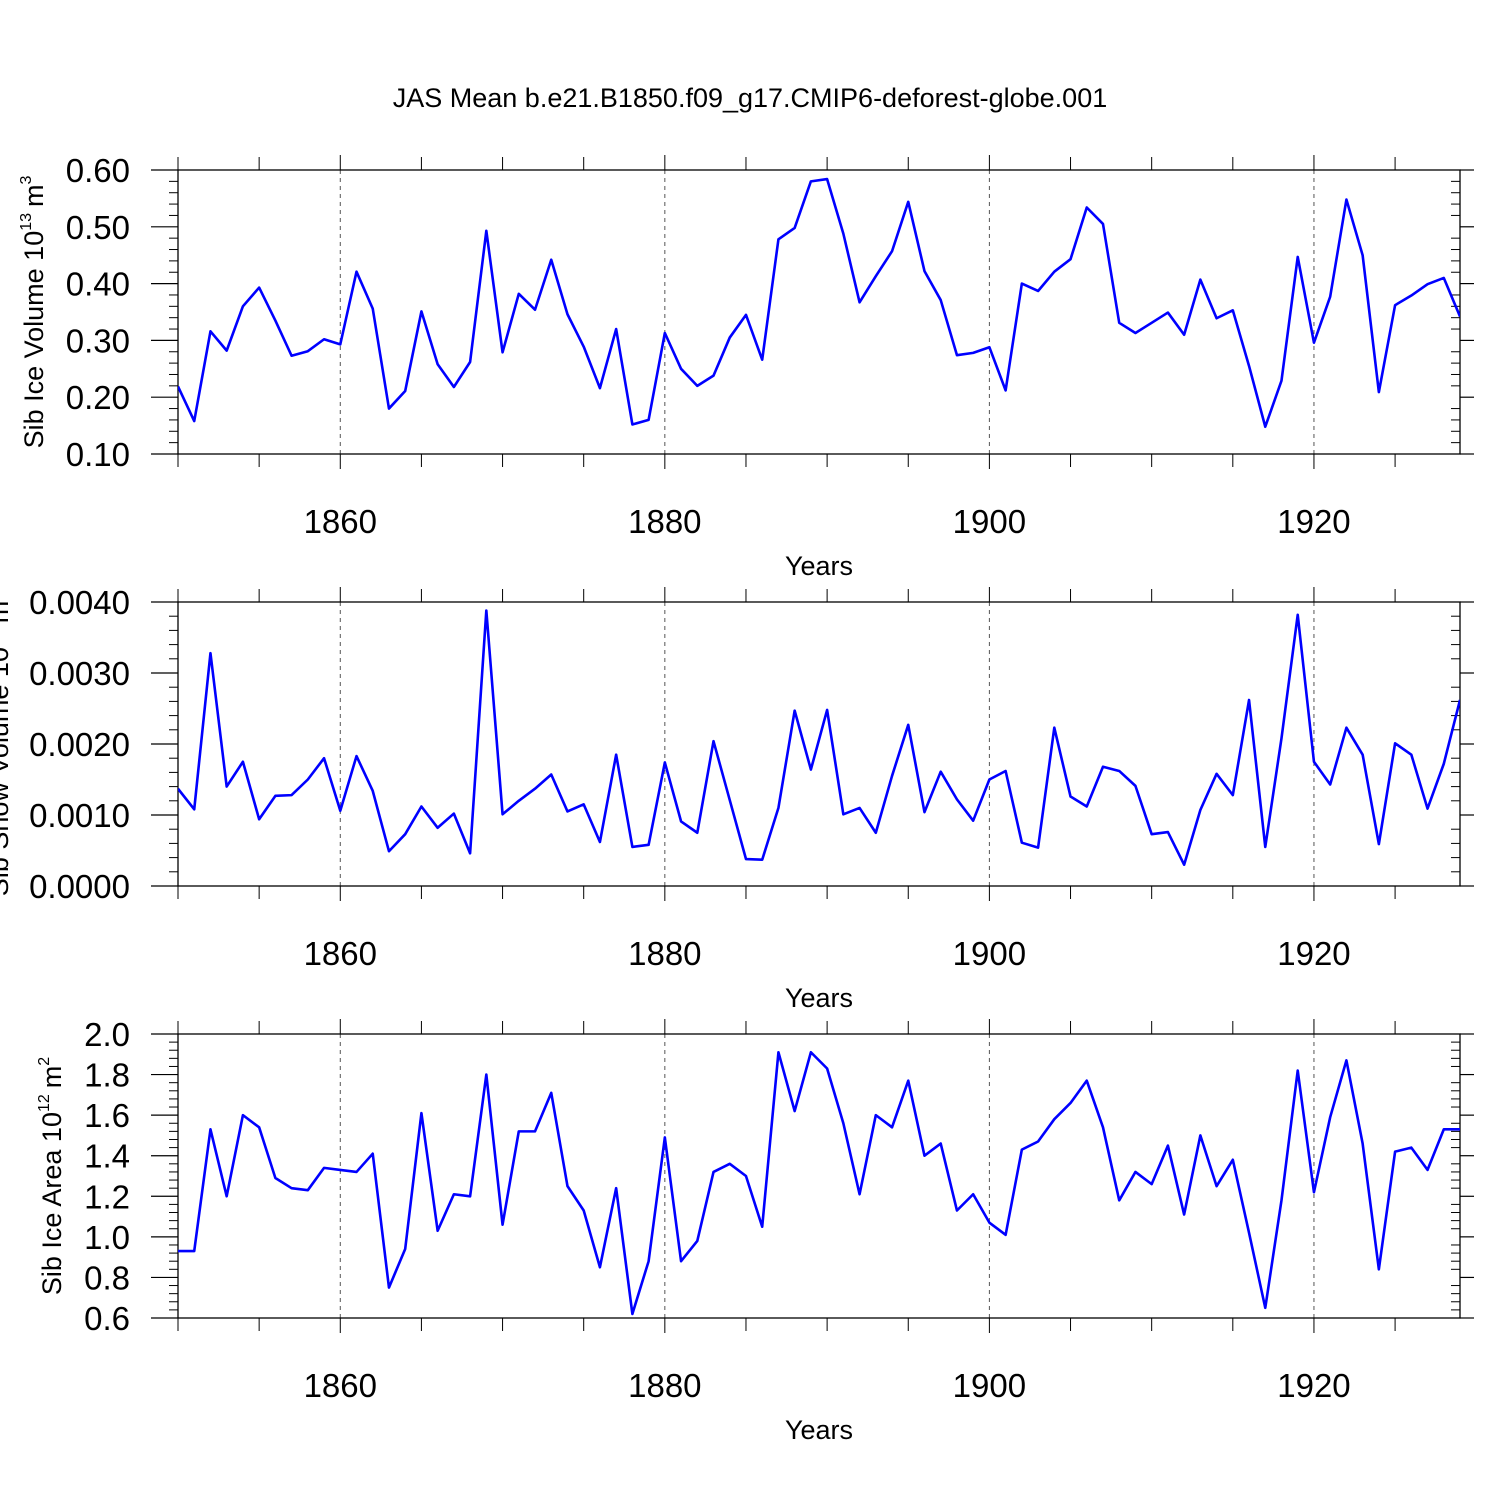  I want to click on y-axis-label-exponent: 12, so click(44, 1103).